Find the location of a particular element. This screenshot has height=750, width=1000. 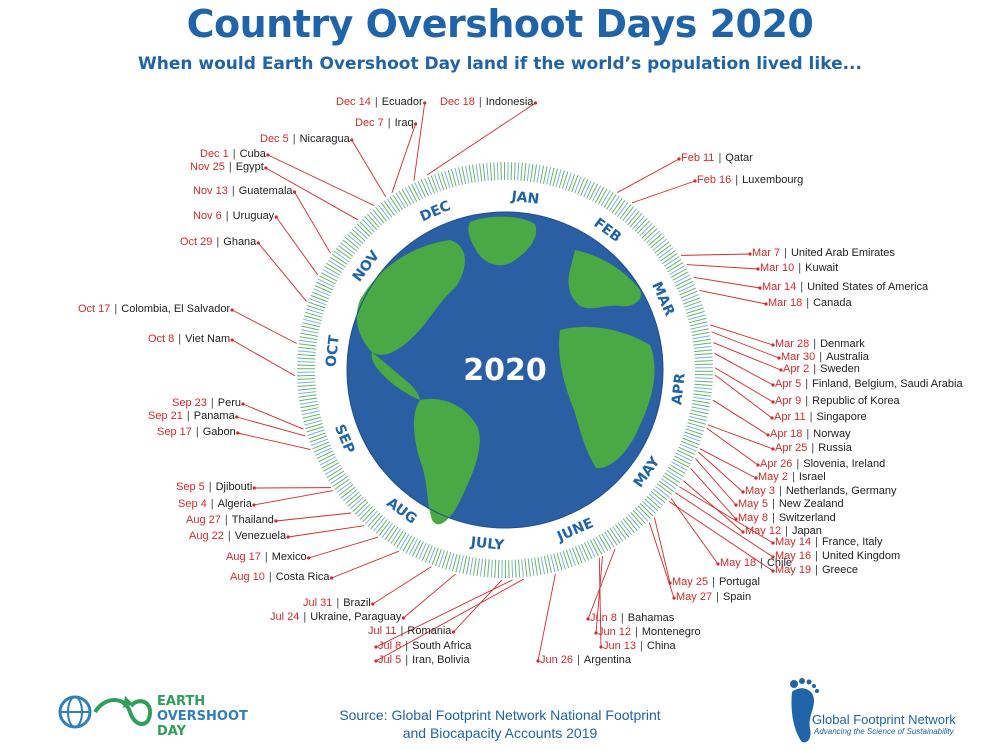

country-name: Ukraine, Paraguay is located at coordinates (356, 617).